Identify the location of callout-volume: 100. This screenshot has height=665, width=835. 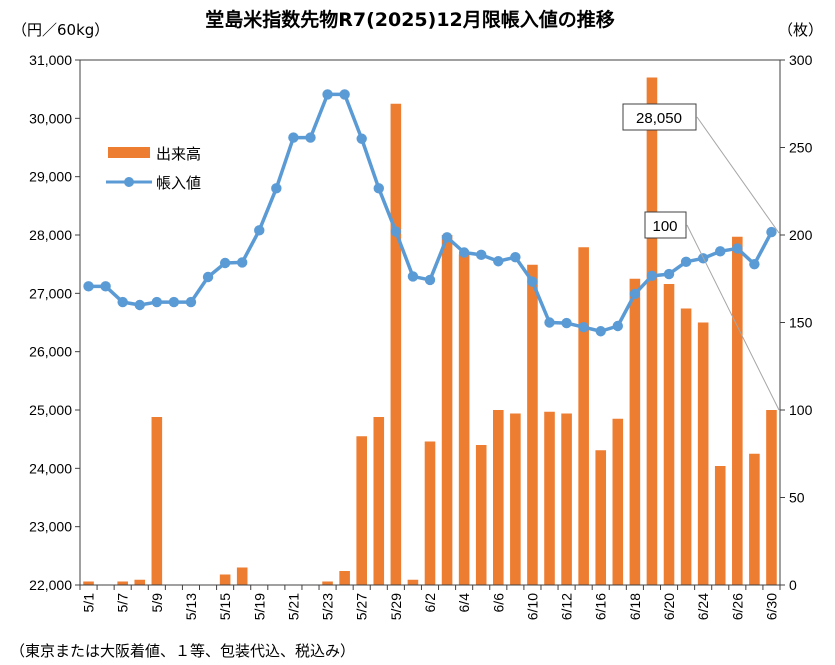
(664, 226).